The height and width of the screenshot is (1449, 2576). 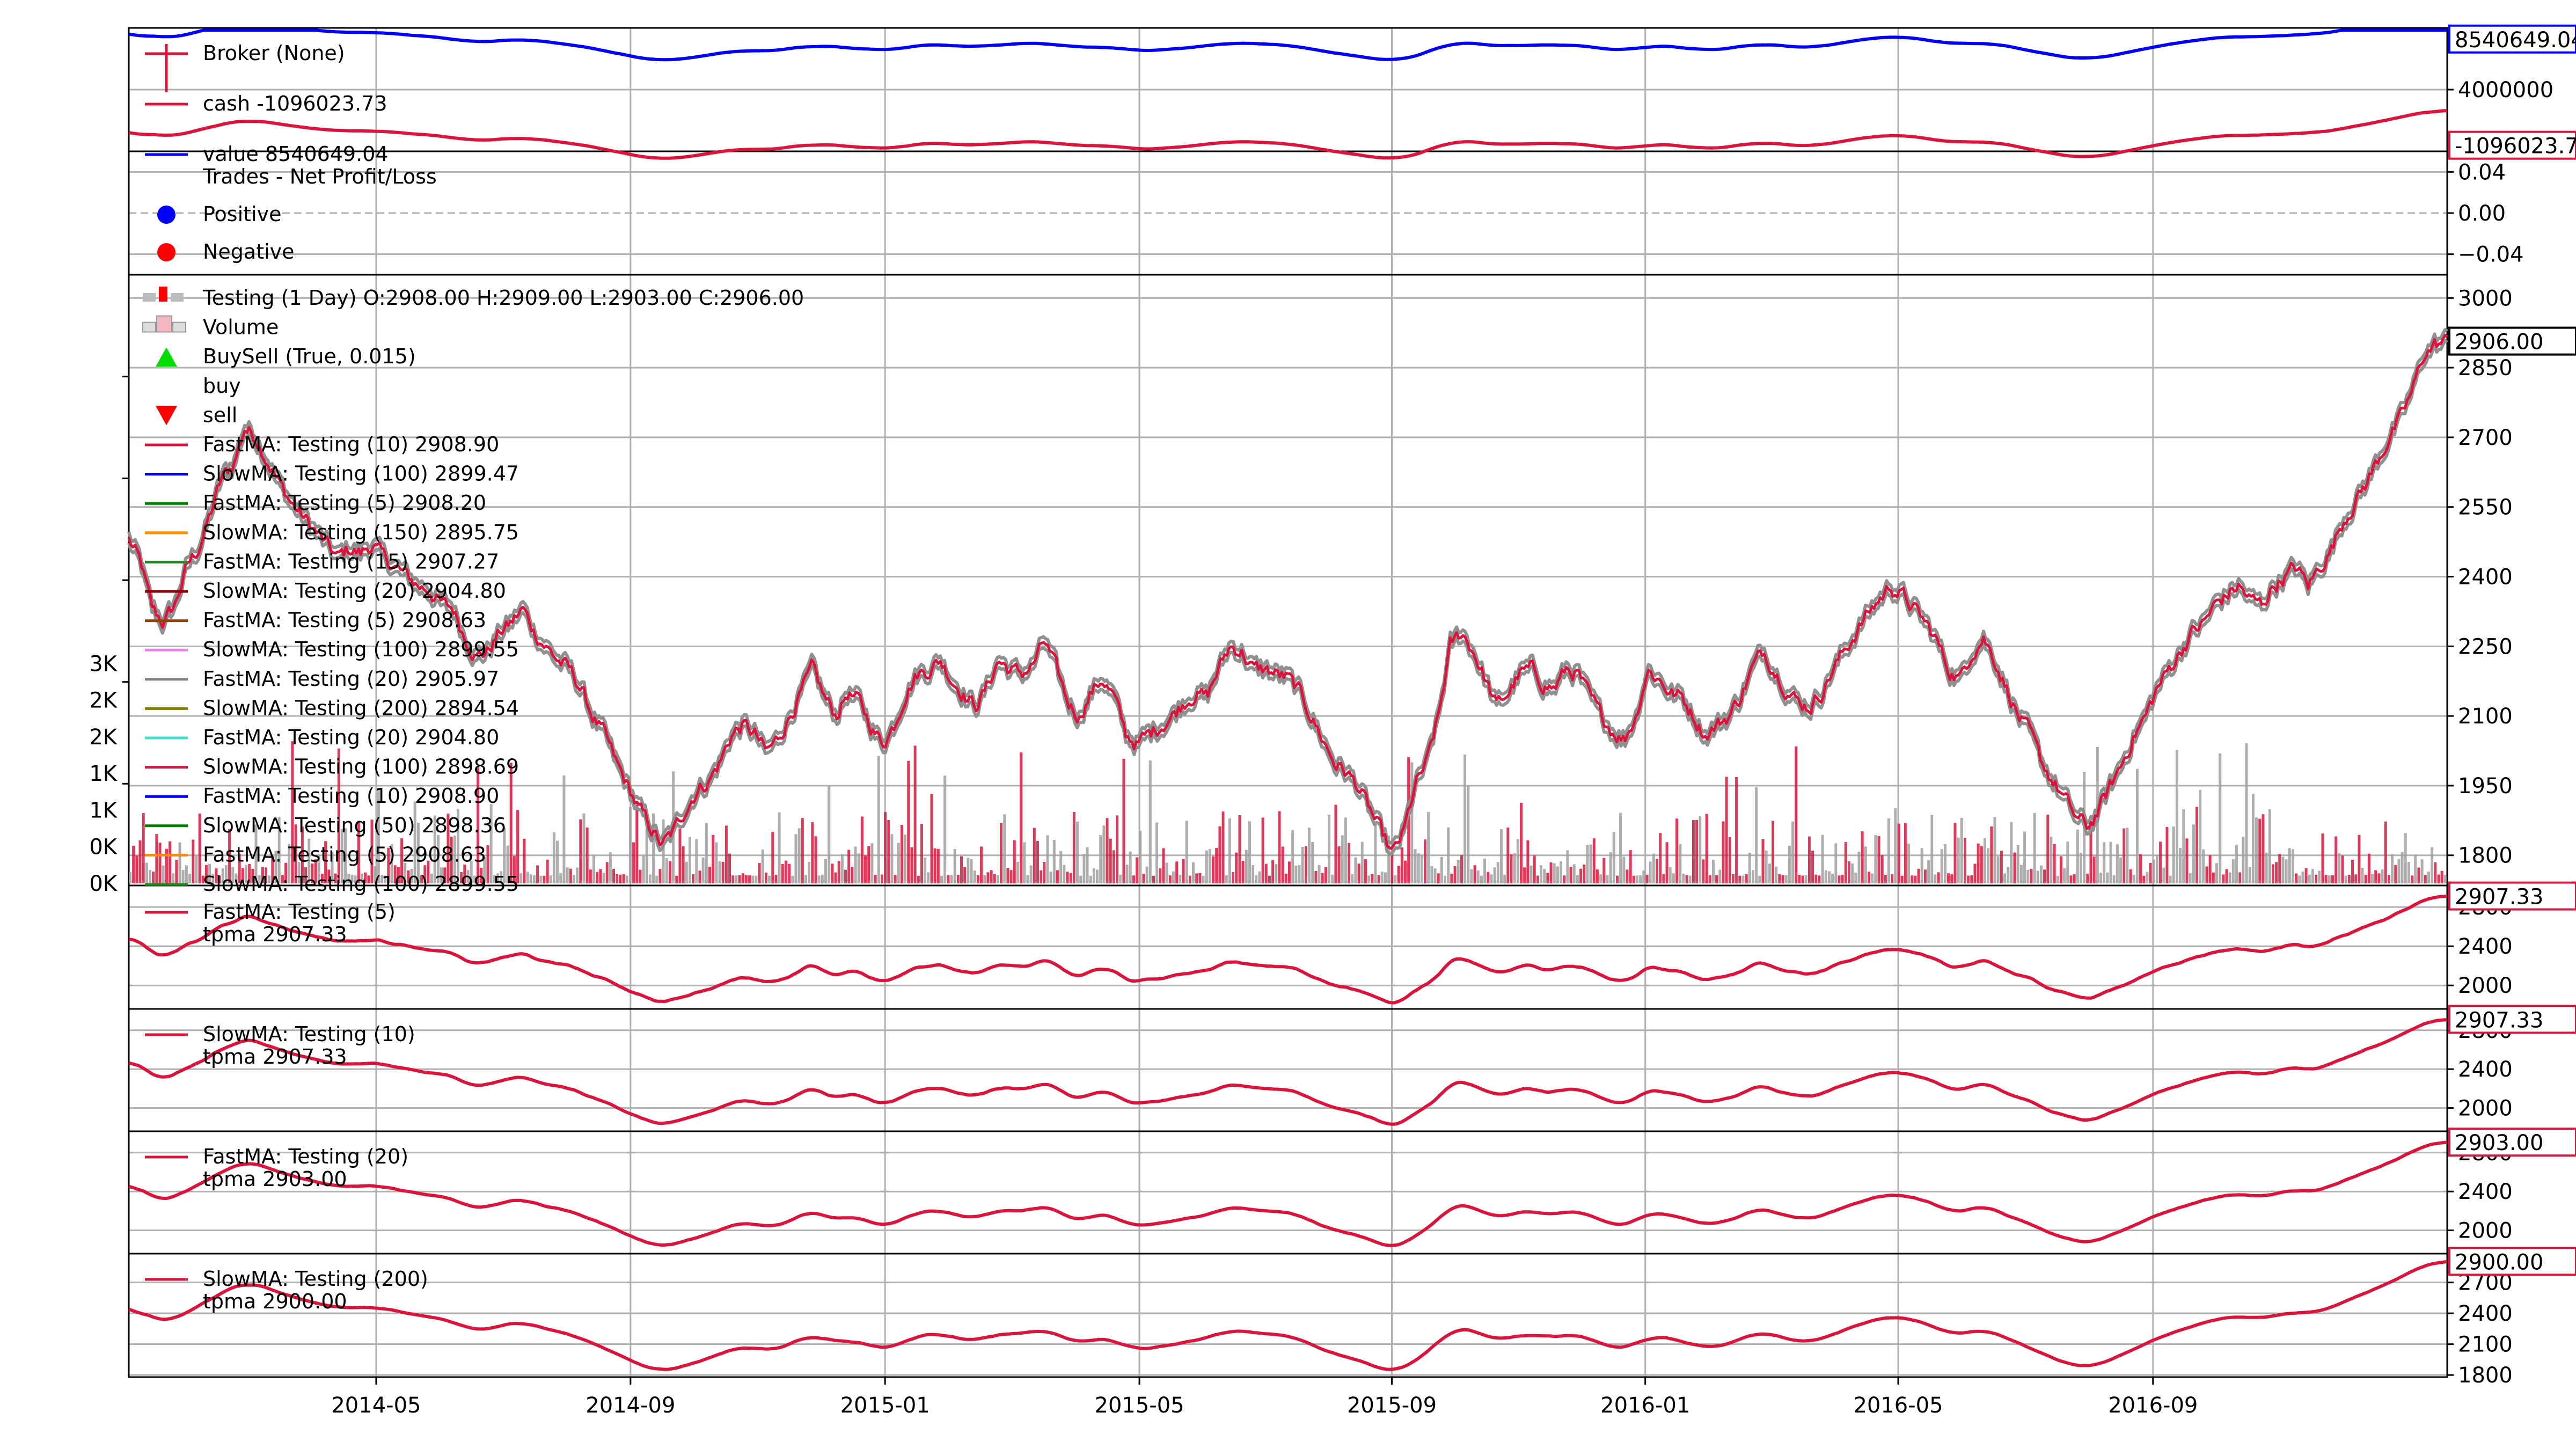 What do you see at coordinates (1288, 947) in the screenshot?
I see `panel-frame` at bounding box center [1288, 947].